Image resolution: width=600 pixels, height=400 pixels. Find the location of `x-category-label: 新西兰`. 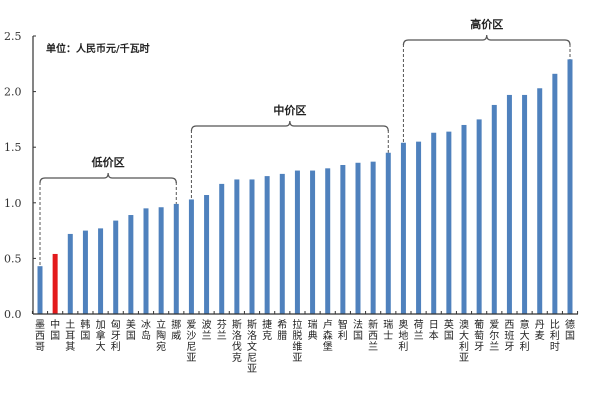

x-category-label: 新西兰 is located at coordinates (373, 335).